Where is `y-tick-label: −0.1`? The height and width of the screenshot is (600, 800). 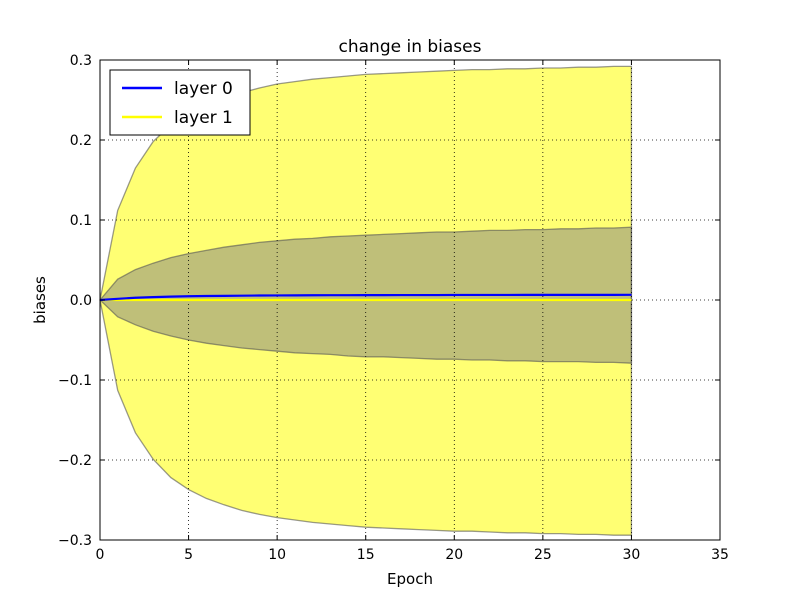 y-tick-label: −0.1 is located at coordinates (75, 381).